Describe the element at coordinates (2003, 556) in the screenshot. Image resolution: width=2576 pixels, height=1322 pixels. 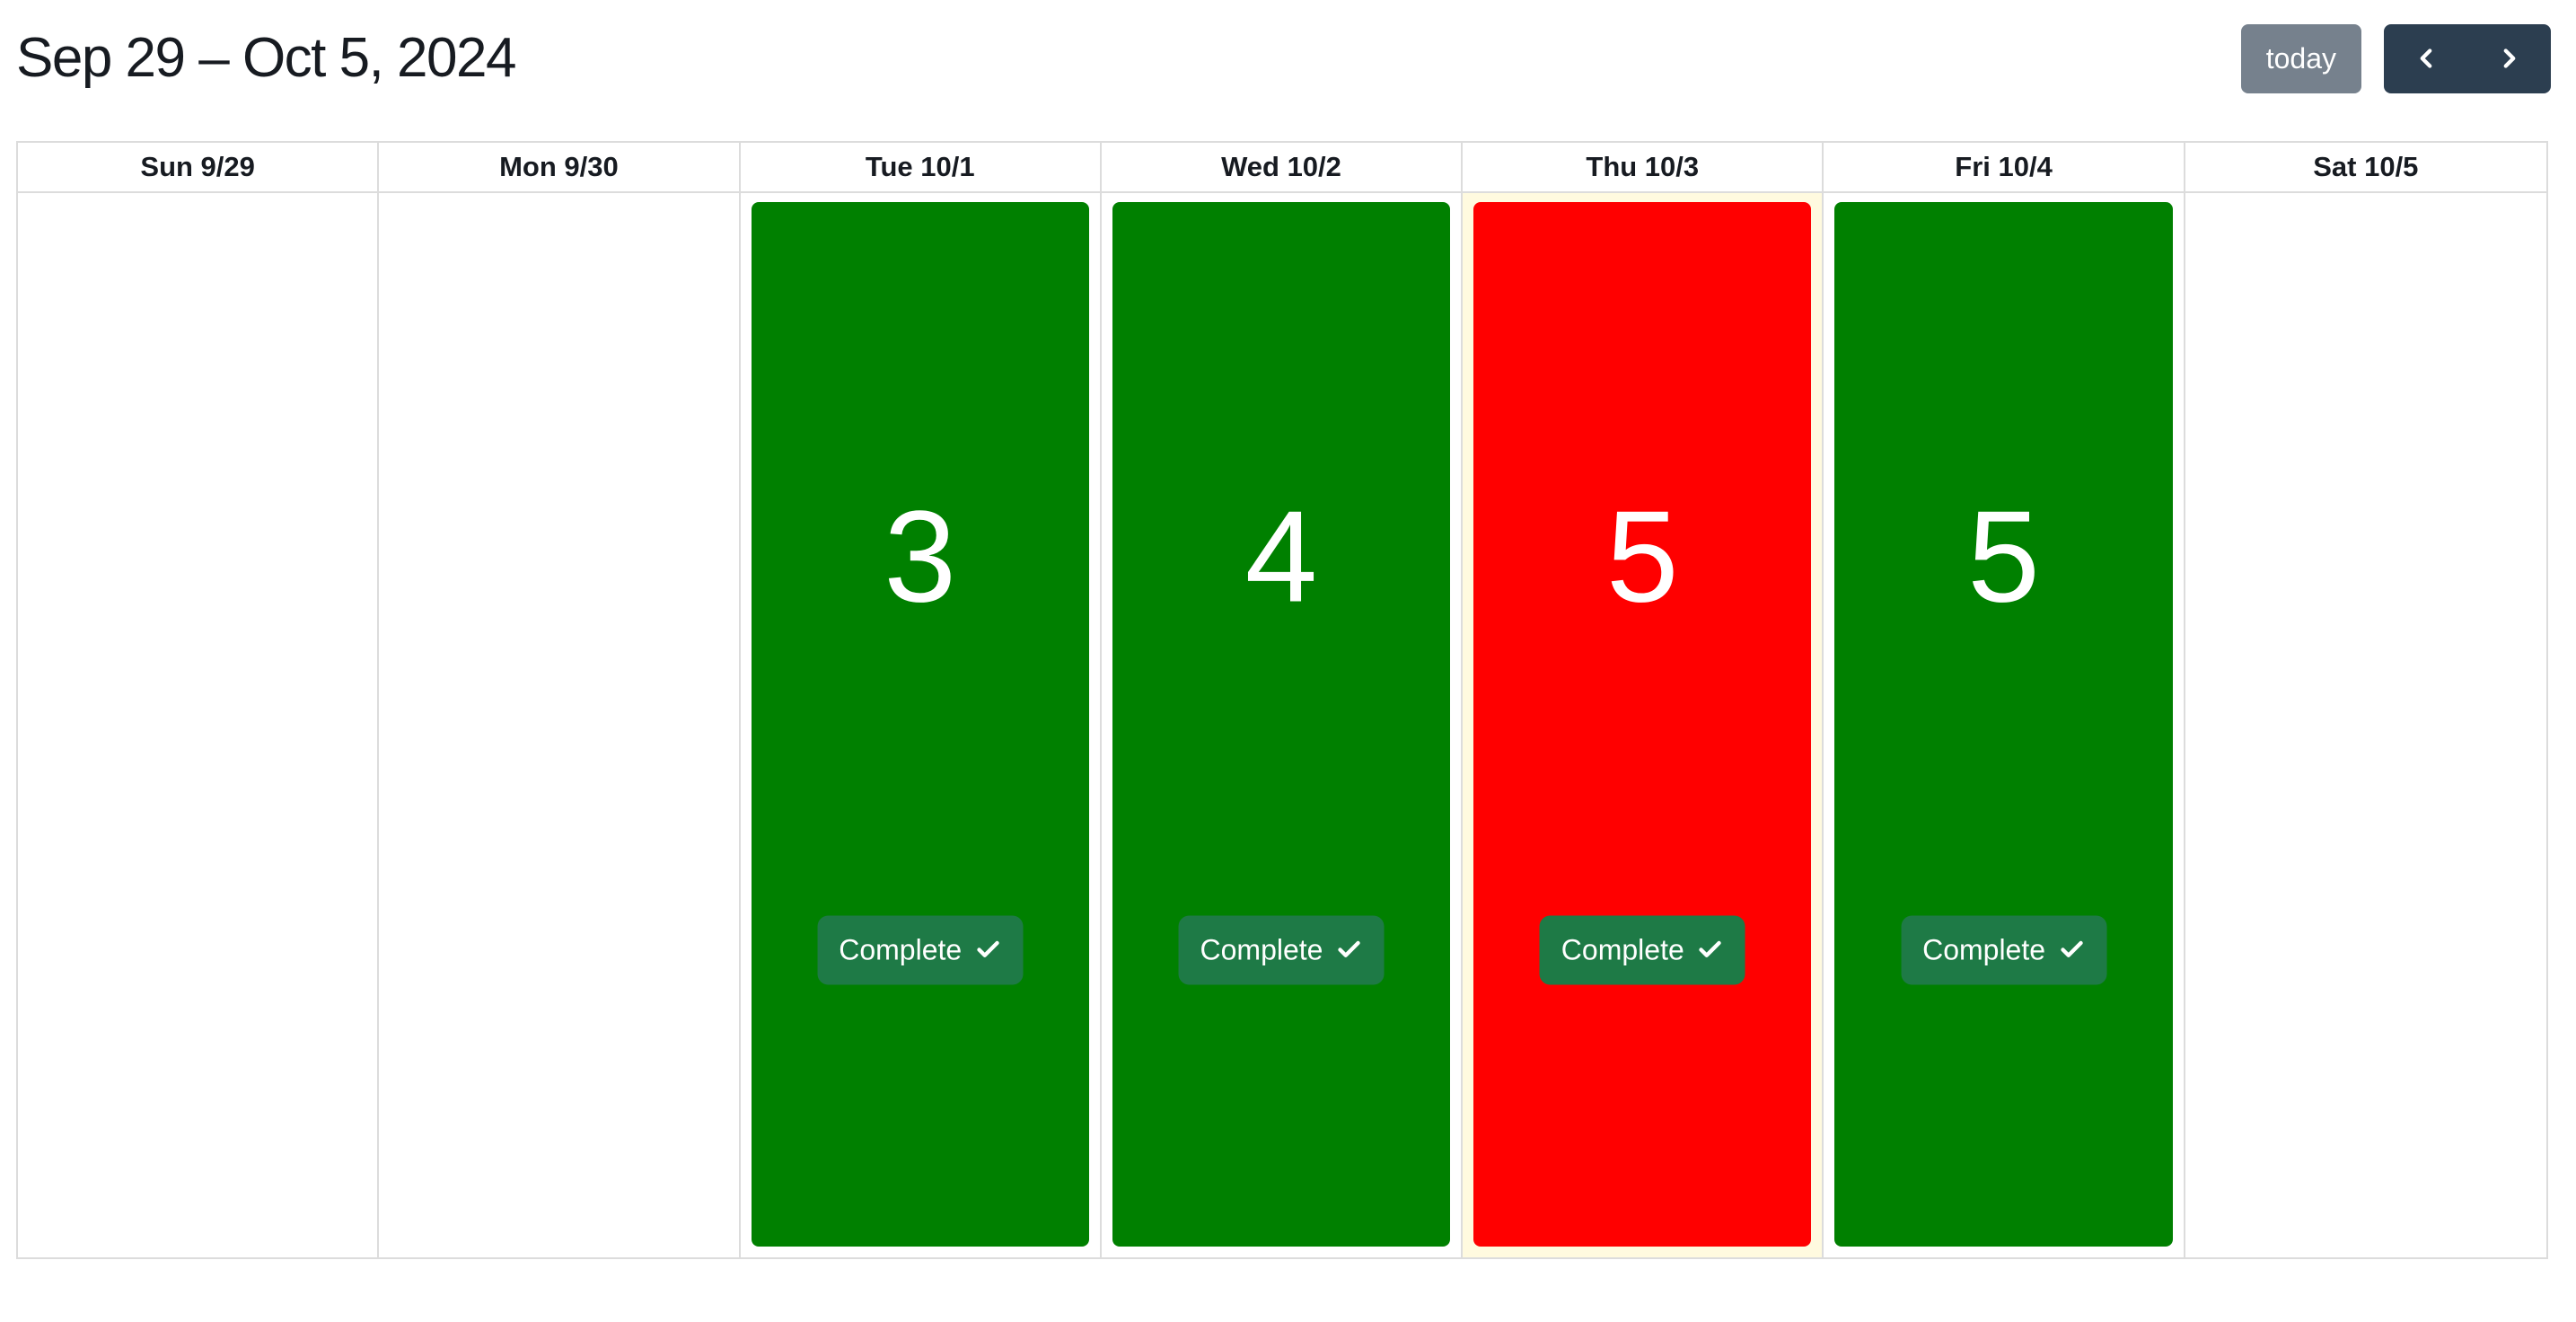
I see `habit-count-fri: 5` at that location.